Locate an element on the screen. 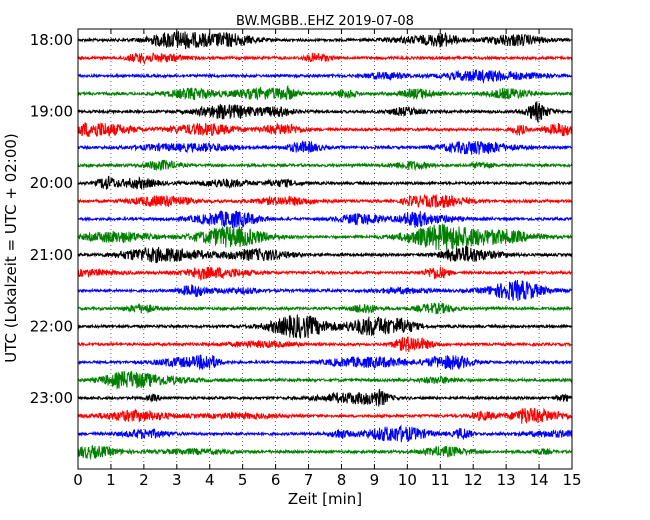 This screenshot has height=520, width=650. chart-title: BW.MGBB..EHZ 2019-07-08 is located at coordinates (325, 21).